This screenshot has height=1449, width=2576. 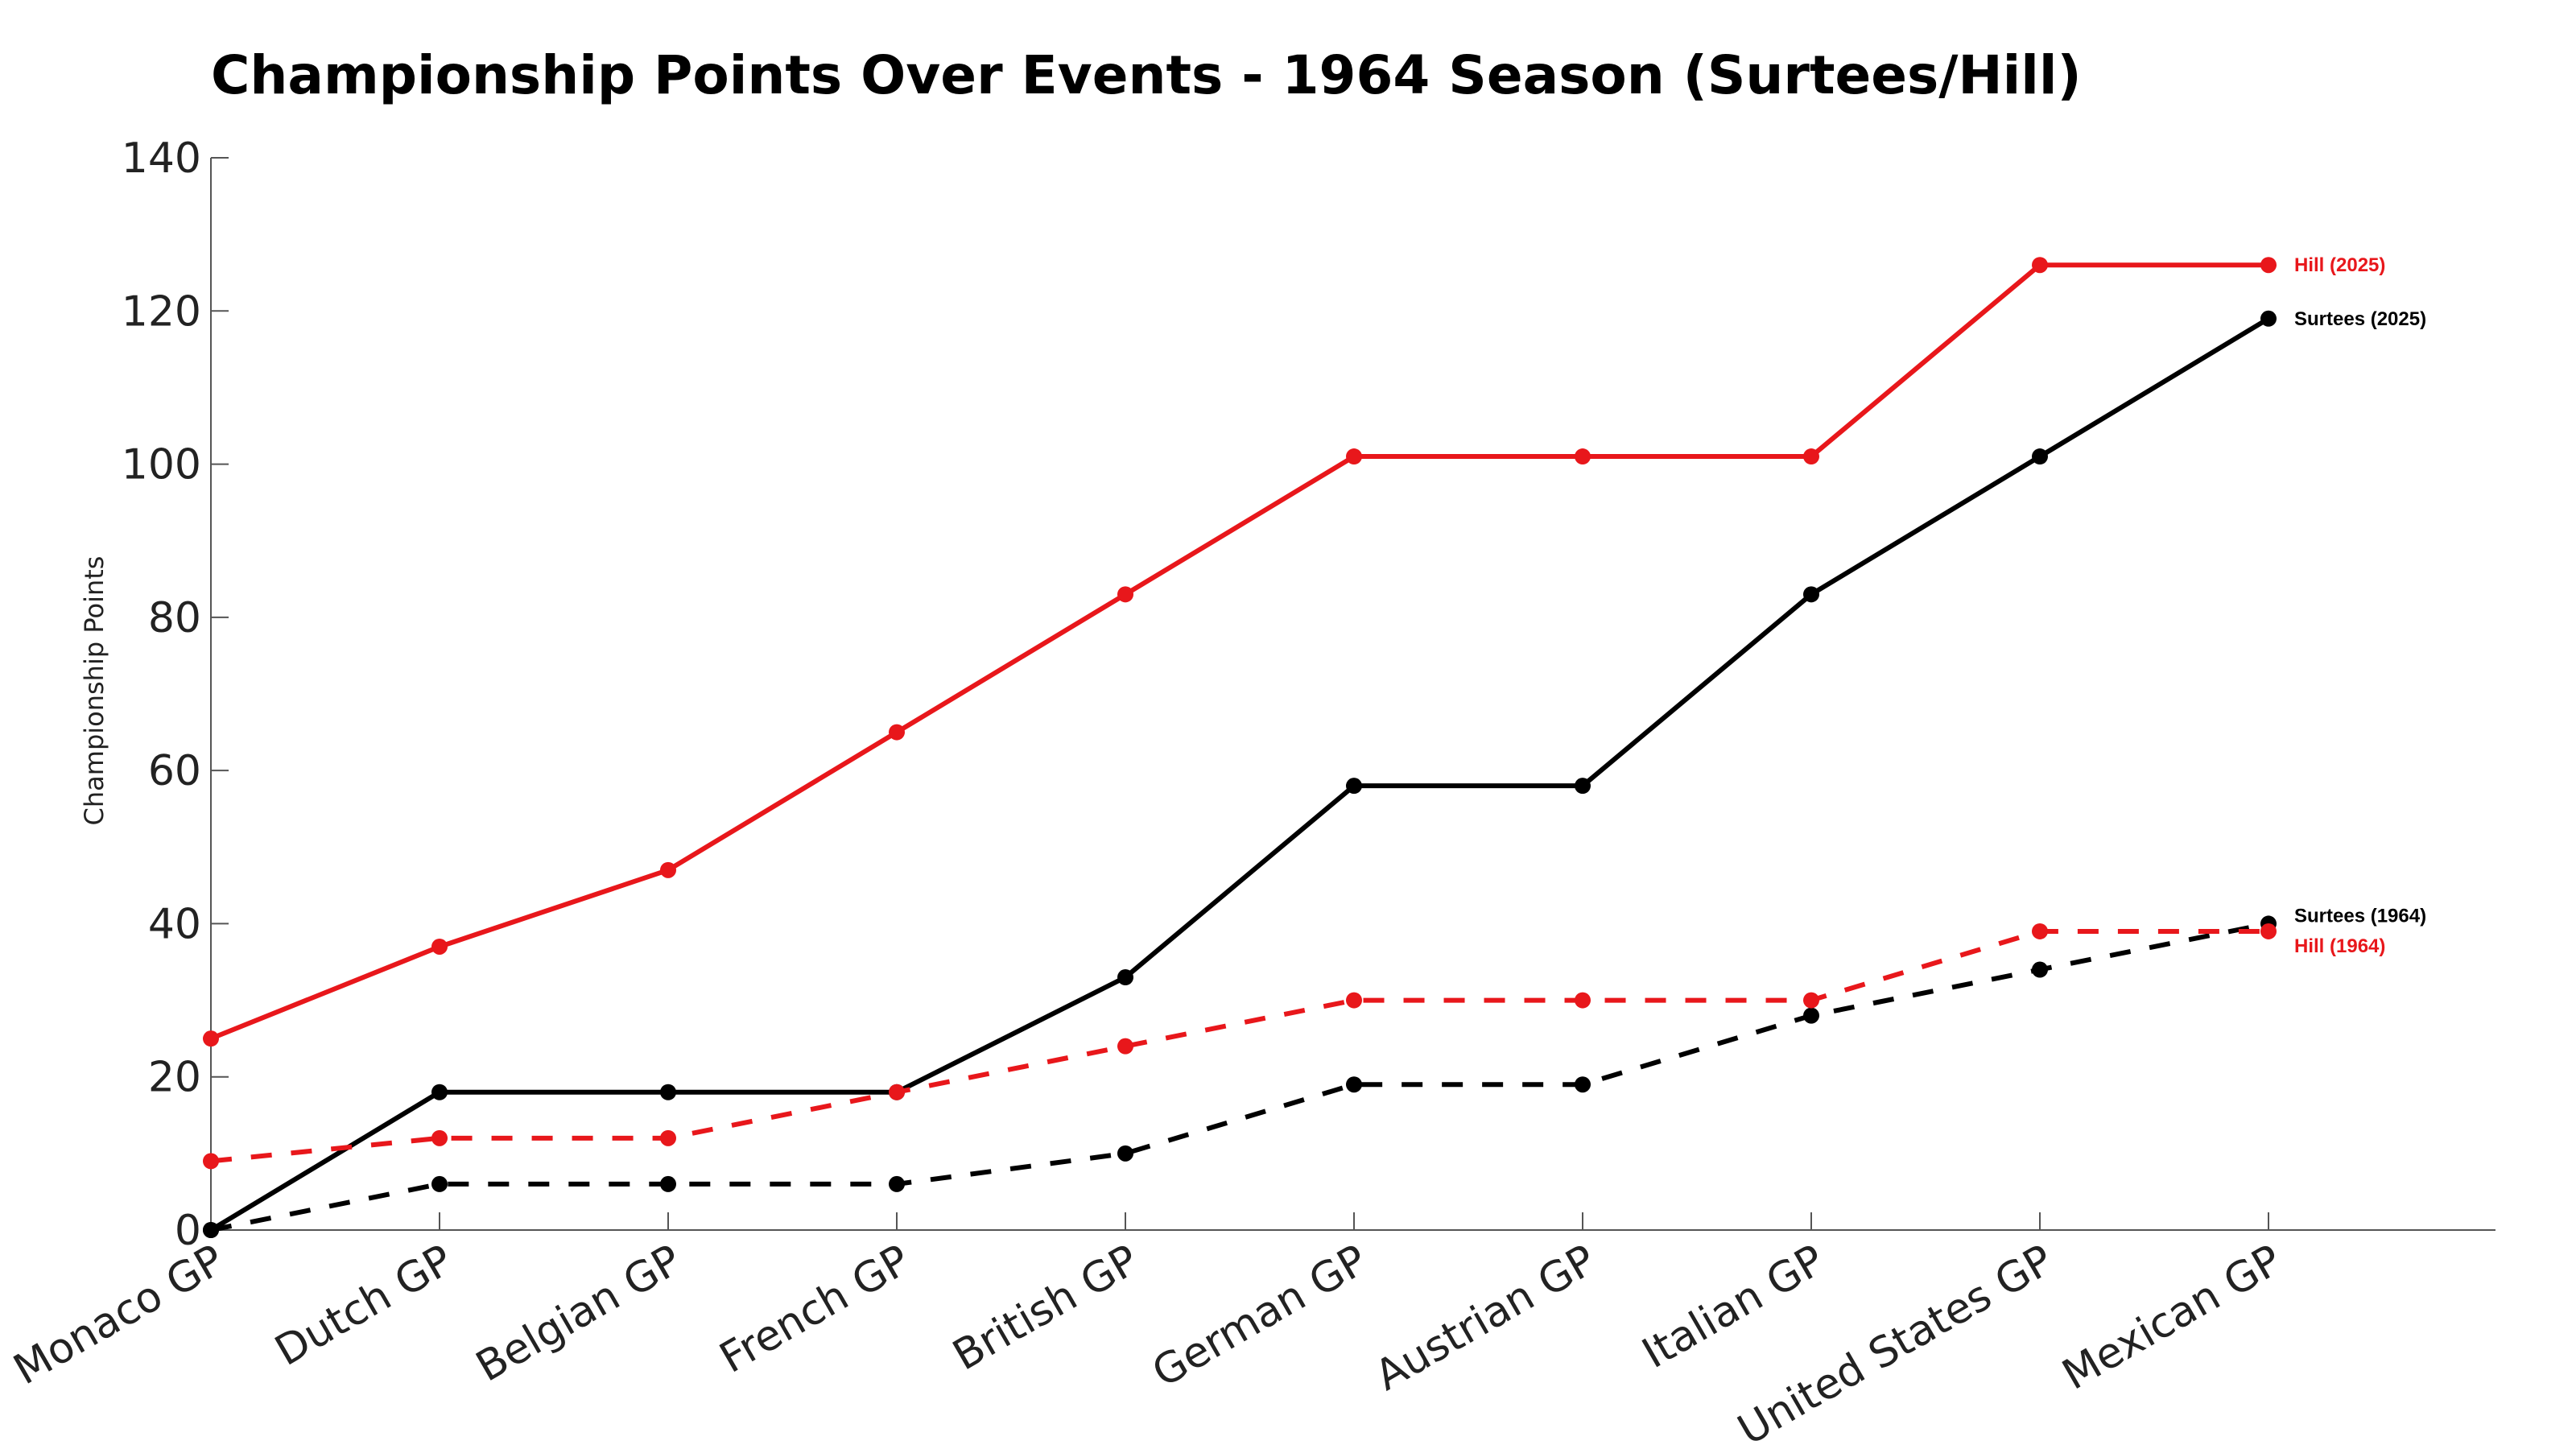 What do you see at coordinates (188, 1231) in the screenshot?
I see `y-tick-label: 0` at bounding box center [188, 1231].